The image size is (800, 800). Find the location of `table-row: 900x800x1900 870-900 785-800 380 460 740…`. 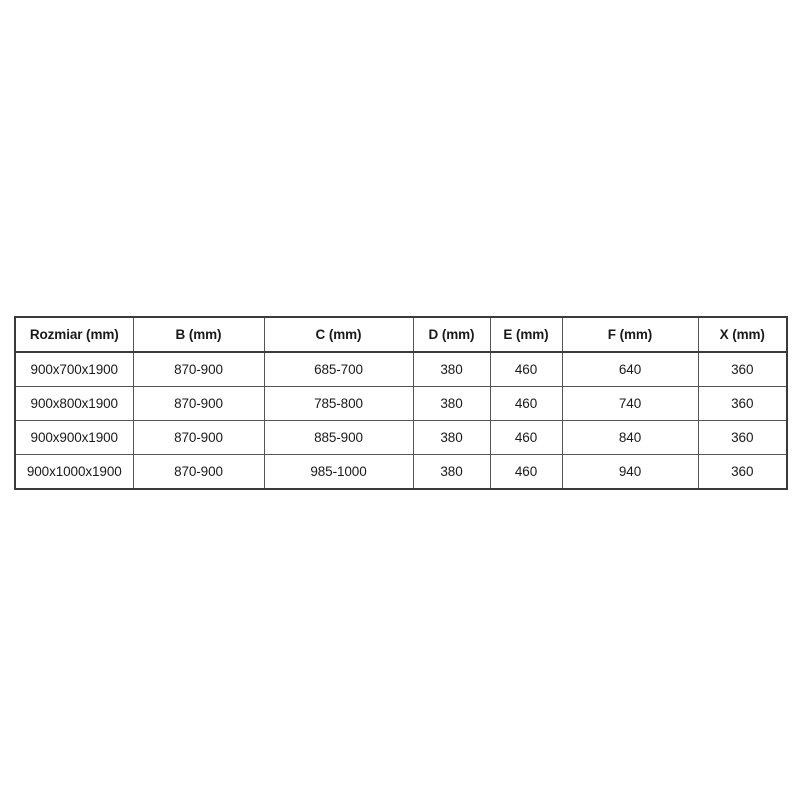

table-row: 900x800x1900 870-900 785-800 380 460 740… is located at coordinates (401, 403).